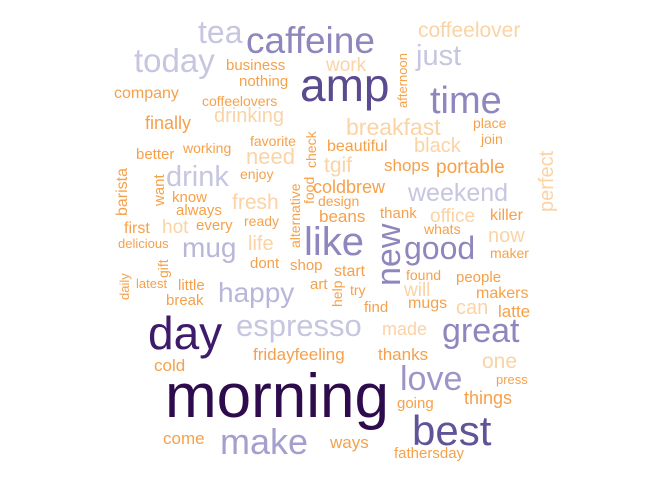 This screenshot has width=672, height=480. I want to click on word-latest: latest, so click(152, 283).